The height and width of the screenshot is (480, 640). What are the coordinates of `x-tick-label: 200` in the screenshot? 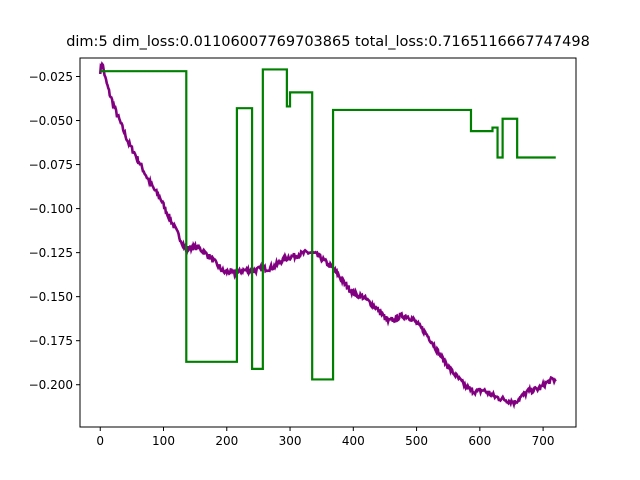 It's located at (226, 441).